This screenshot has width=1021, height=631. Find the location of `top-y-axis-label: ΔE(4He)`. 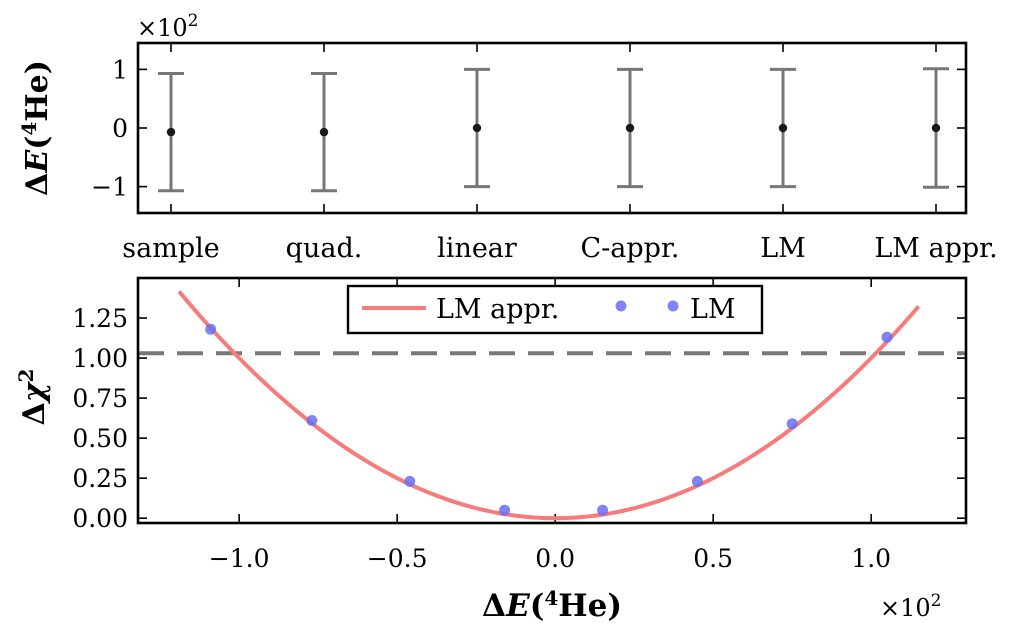

top-y-axis-label: ΔE(4He) is located at coordinates (36, 128).